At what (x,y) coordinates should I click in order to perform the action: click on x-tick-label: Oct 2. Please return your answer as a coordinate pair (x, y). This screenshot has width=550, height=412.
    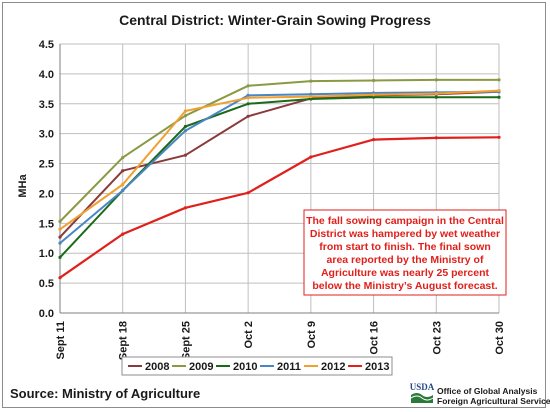
    Looking at the image, I should click on (249, 335).